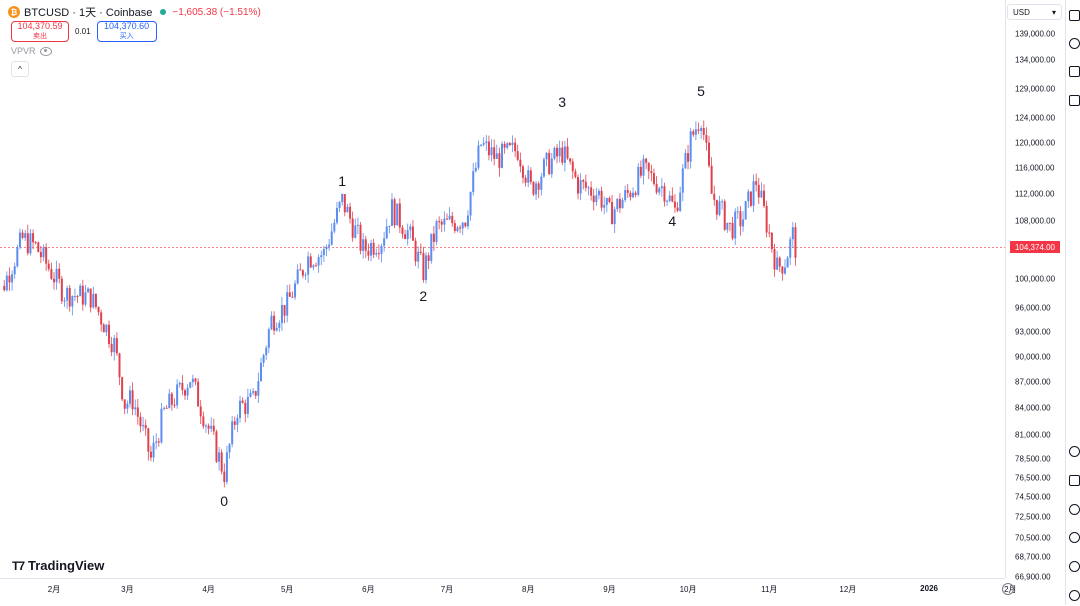 Image resolution: width=1080 pixels, height=606 pixels. What do you see at coordinates (45, 51) in the screenshot?
I see `eye-icon` at bounding box center [45, 51].